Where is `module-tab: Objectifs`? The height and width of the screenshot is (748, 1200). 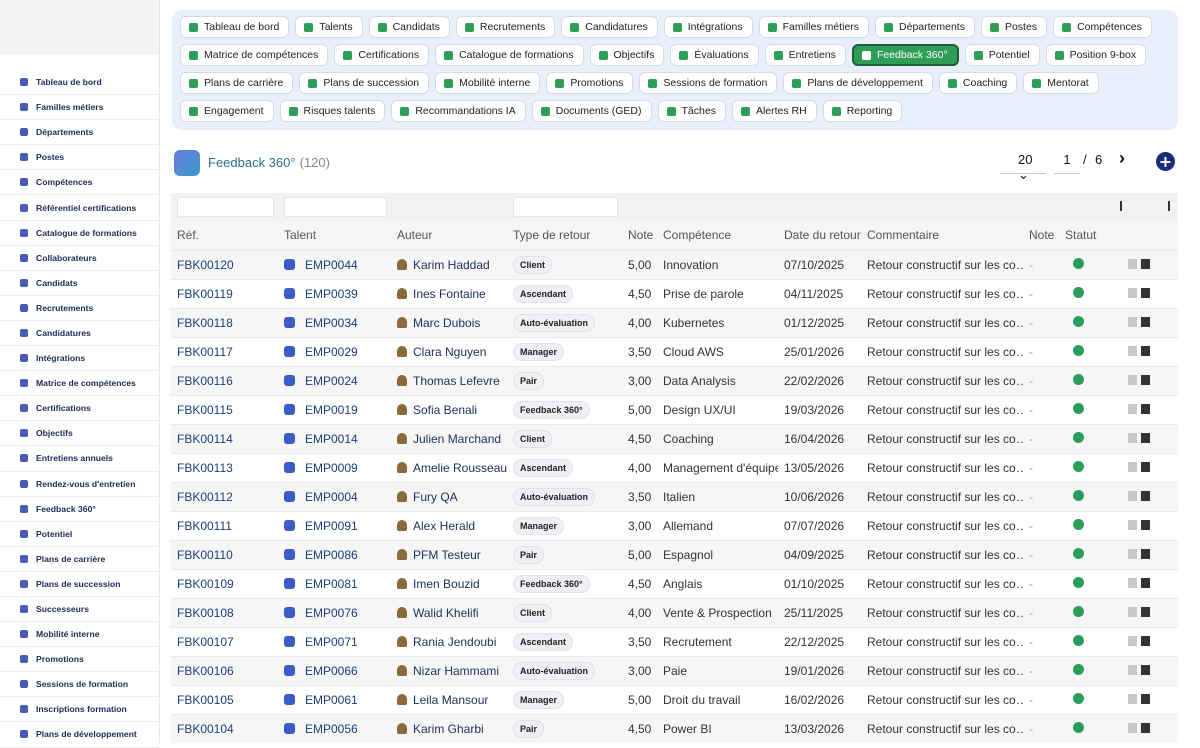
module-tab: Objectifs is located at coordinates (627, 55).